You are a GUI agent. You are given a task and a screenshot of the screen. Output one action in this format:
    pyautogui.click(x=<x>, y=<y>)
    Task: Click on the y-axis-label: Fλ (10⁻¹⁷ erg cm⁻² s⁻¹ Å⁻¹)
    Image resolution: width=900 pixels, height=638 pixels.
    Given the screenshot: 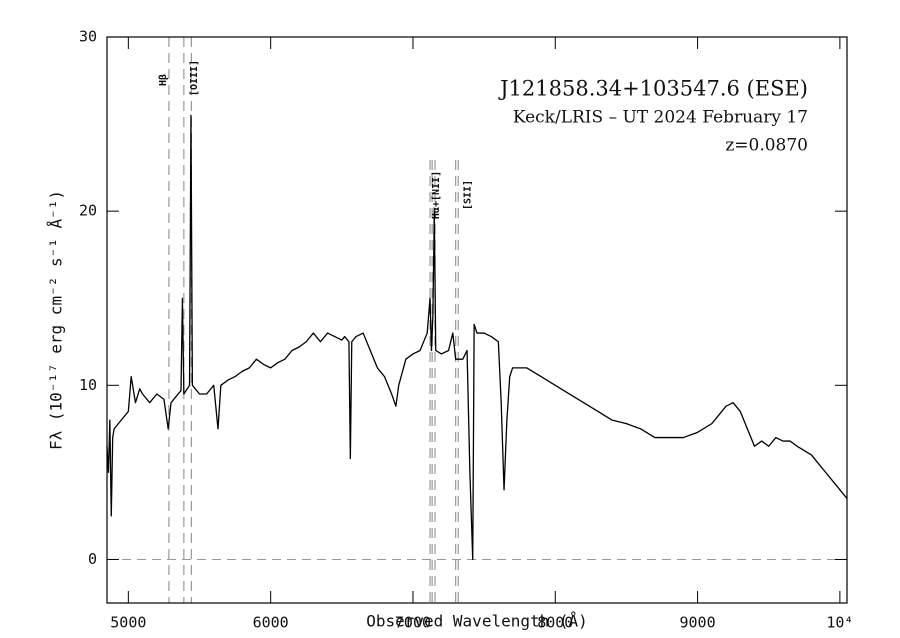 What is the action you would take?
    pyautogui.click(x=56, y=320)
    